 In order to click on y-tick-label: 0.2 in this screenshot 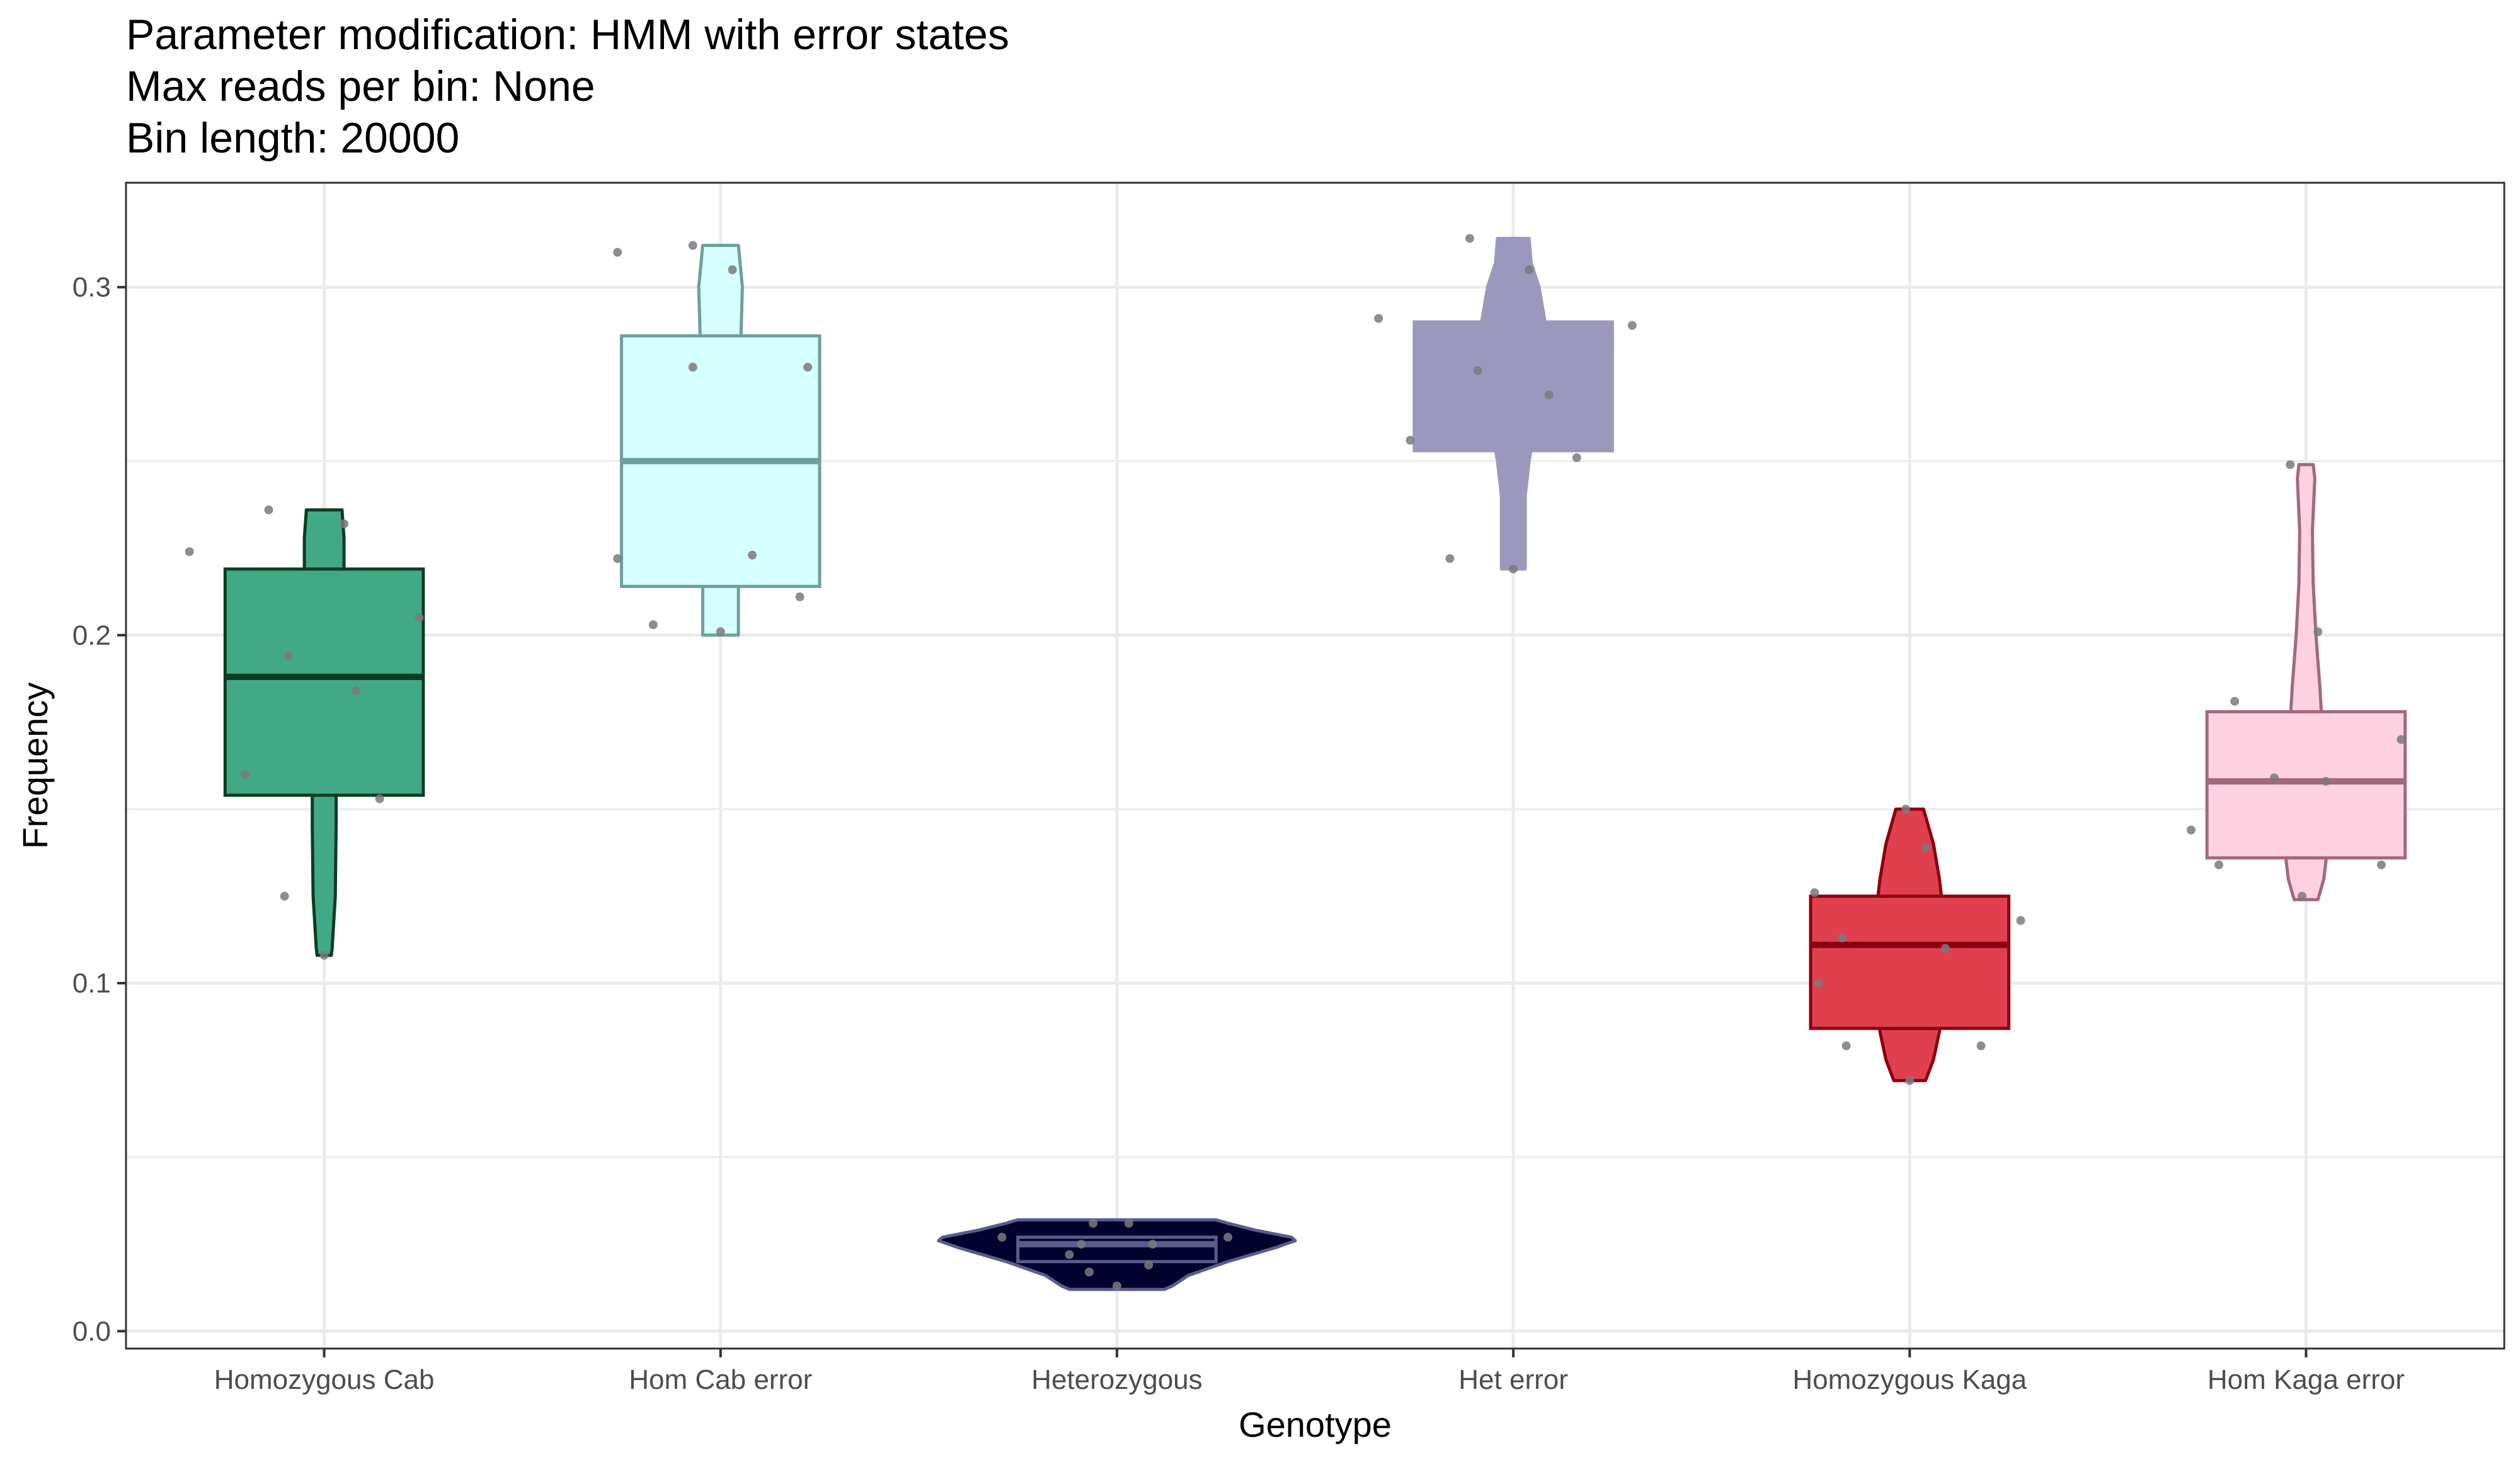, I will do `click(91, 635)`.